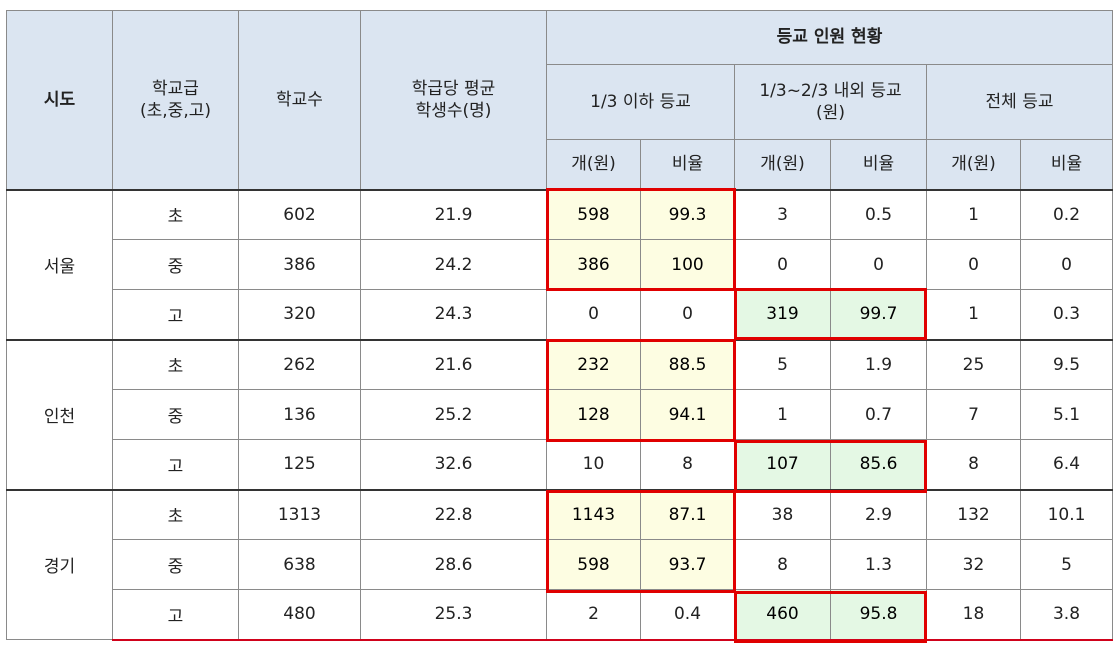 This screenshot has width=1117, height=651. Describe the element at coordinates (687, 214) in the screenshot. I see `ratio-1-cell: 99.3` at that location.